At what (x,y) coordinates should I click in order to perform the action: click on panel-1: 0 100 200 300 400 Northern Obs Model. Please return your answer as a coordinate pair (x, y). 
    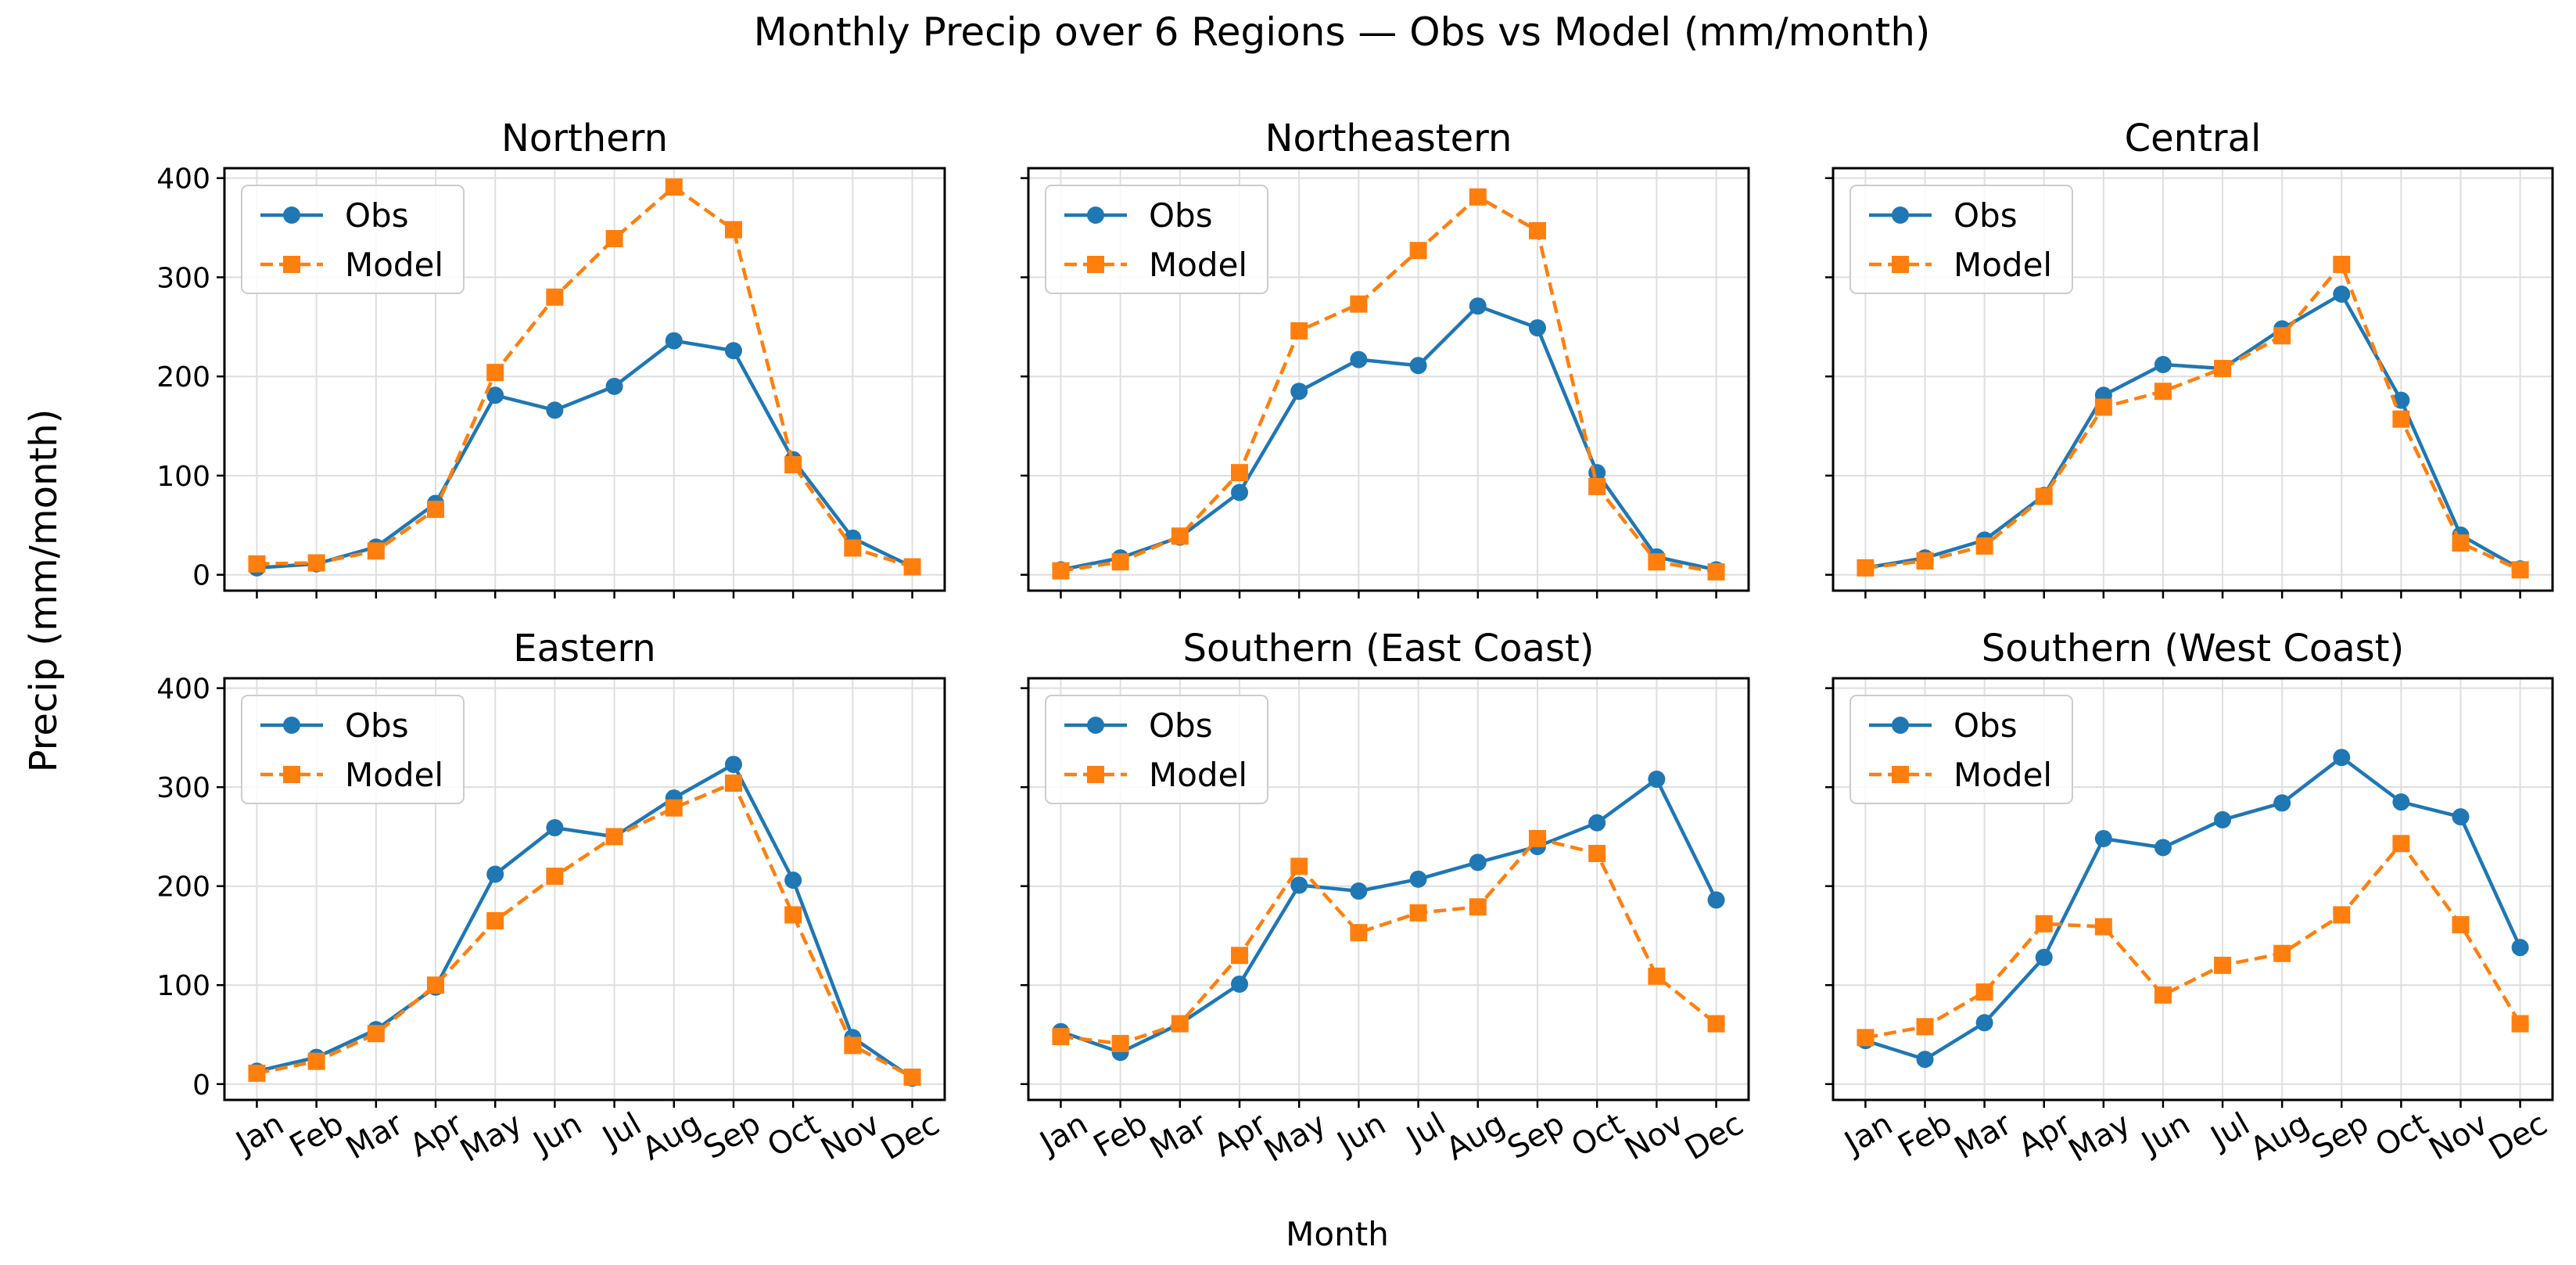
    Looking at the image, I should click on (551, 357).